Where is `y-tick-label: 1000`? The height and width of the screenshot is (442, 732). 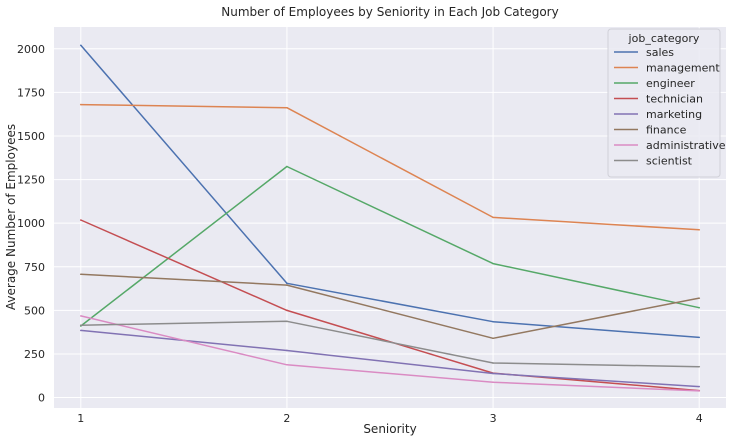
y-tick-label: 1000 is located at coordinates (31, 223).